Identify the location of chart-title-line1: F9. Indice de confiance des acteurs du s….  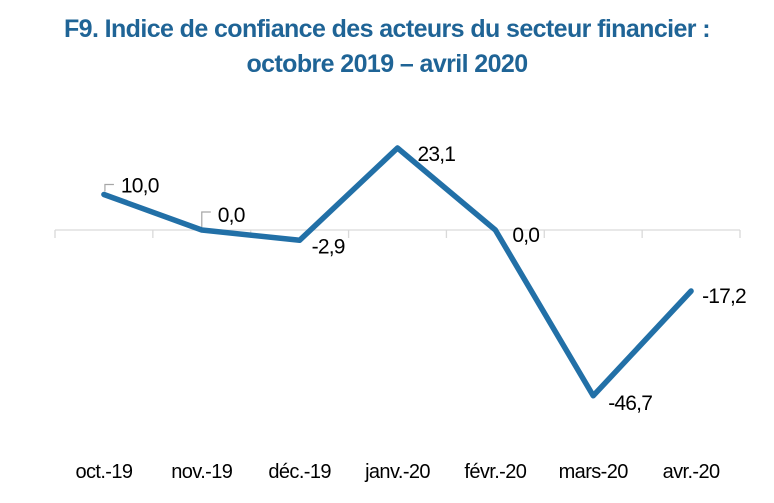
(387, 29).